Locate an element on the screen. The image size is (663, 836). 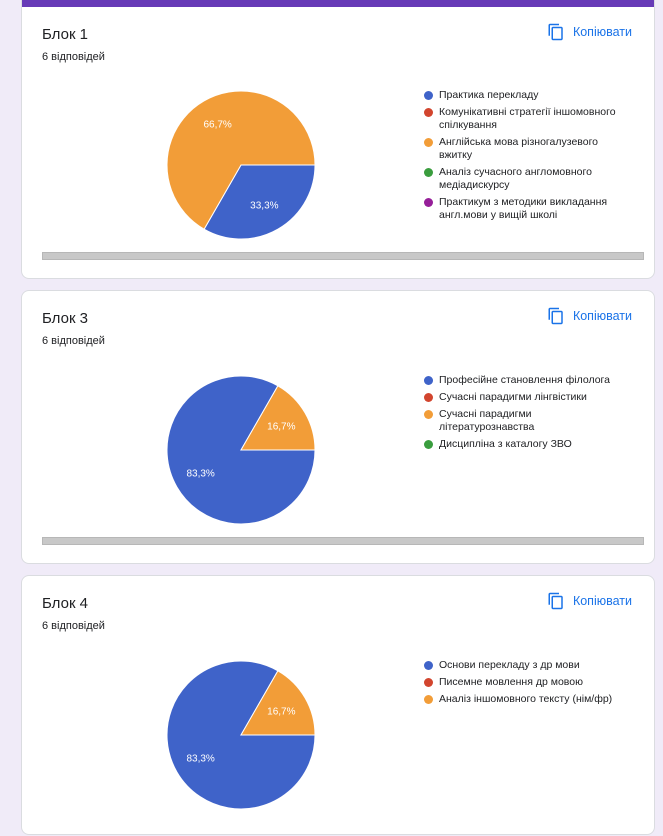
pie-slice-label: 66,7% is located at coordinates (217, 125).